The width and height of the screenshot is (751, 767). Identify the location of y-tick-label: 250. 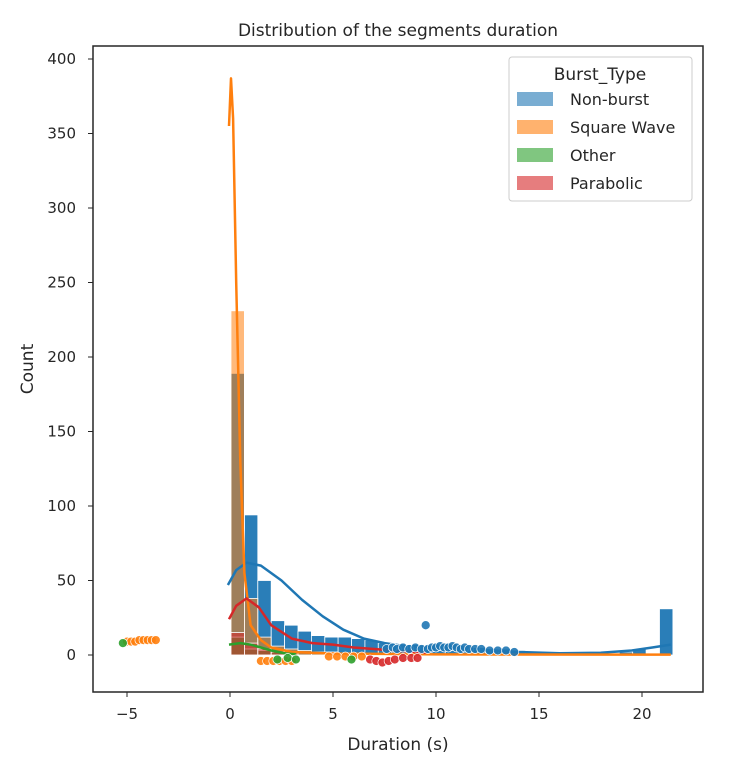
(61, 283).